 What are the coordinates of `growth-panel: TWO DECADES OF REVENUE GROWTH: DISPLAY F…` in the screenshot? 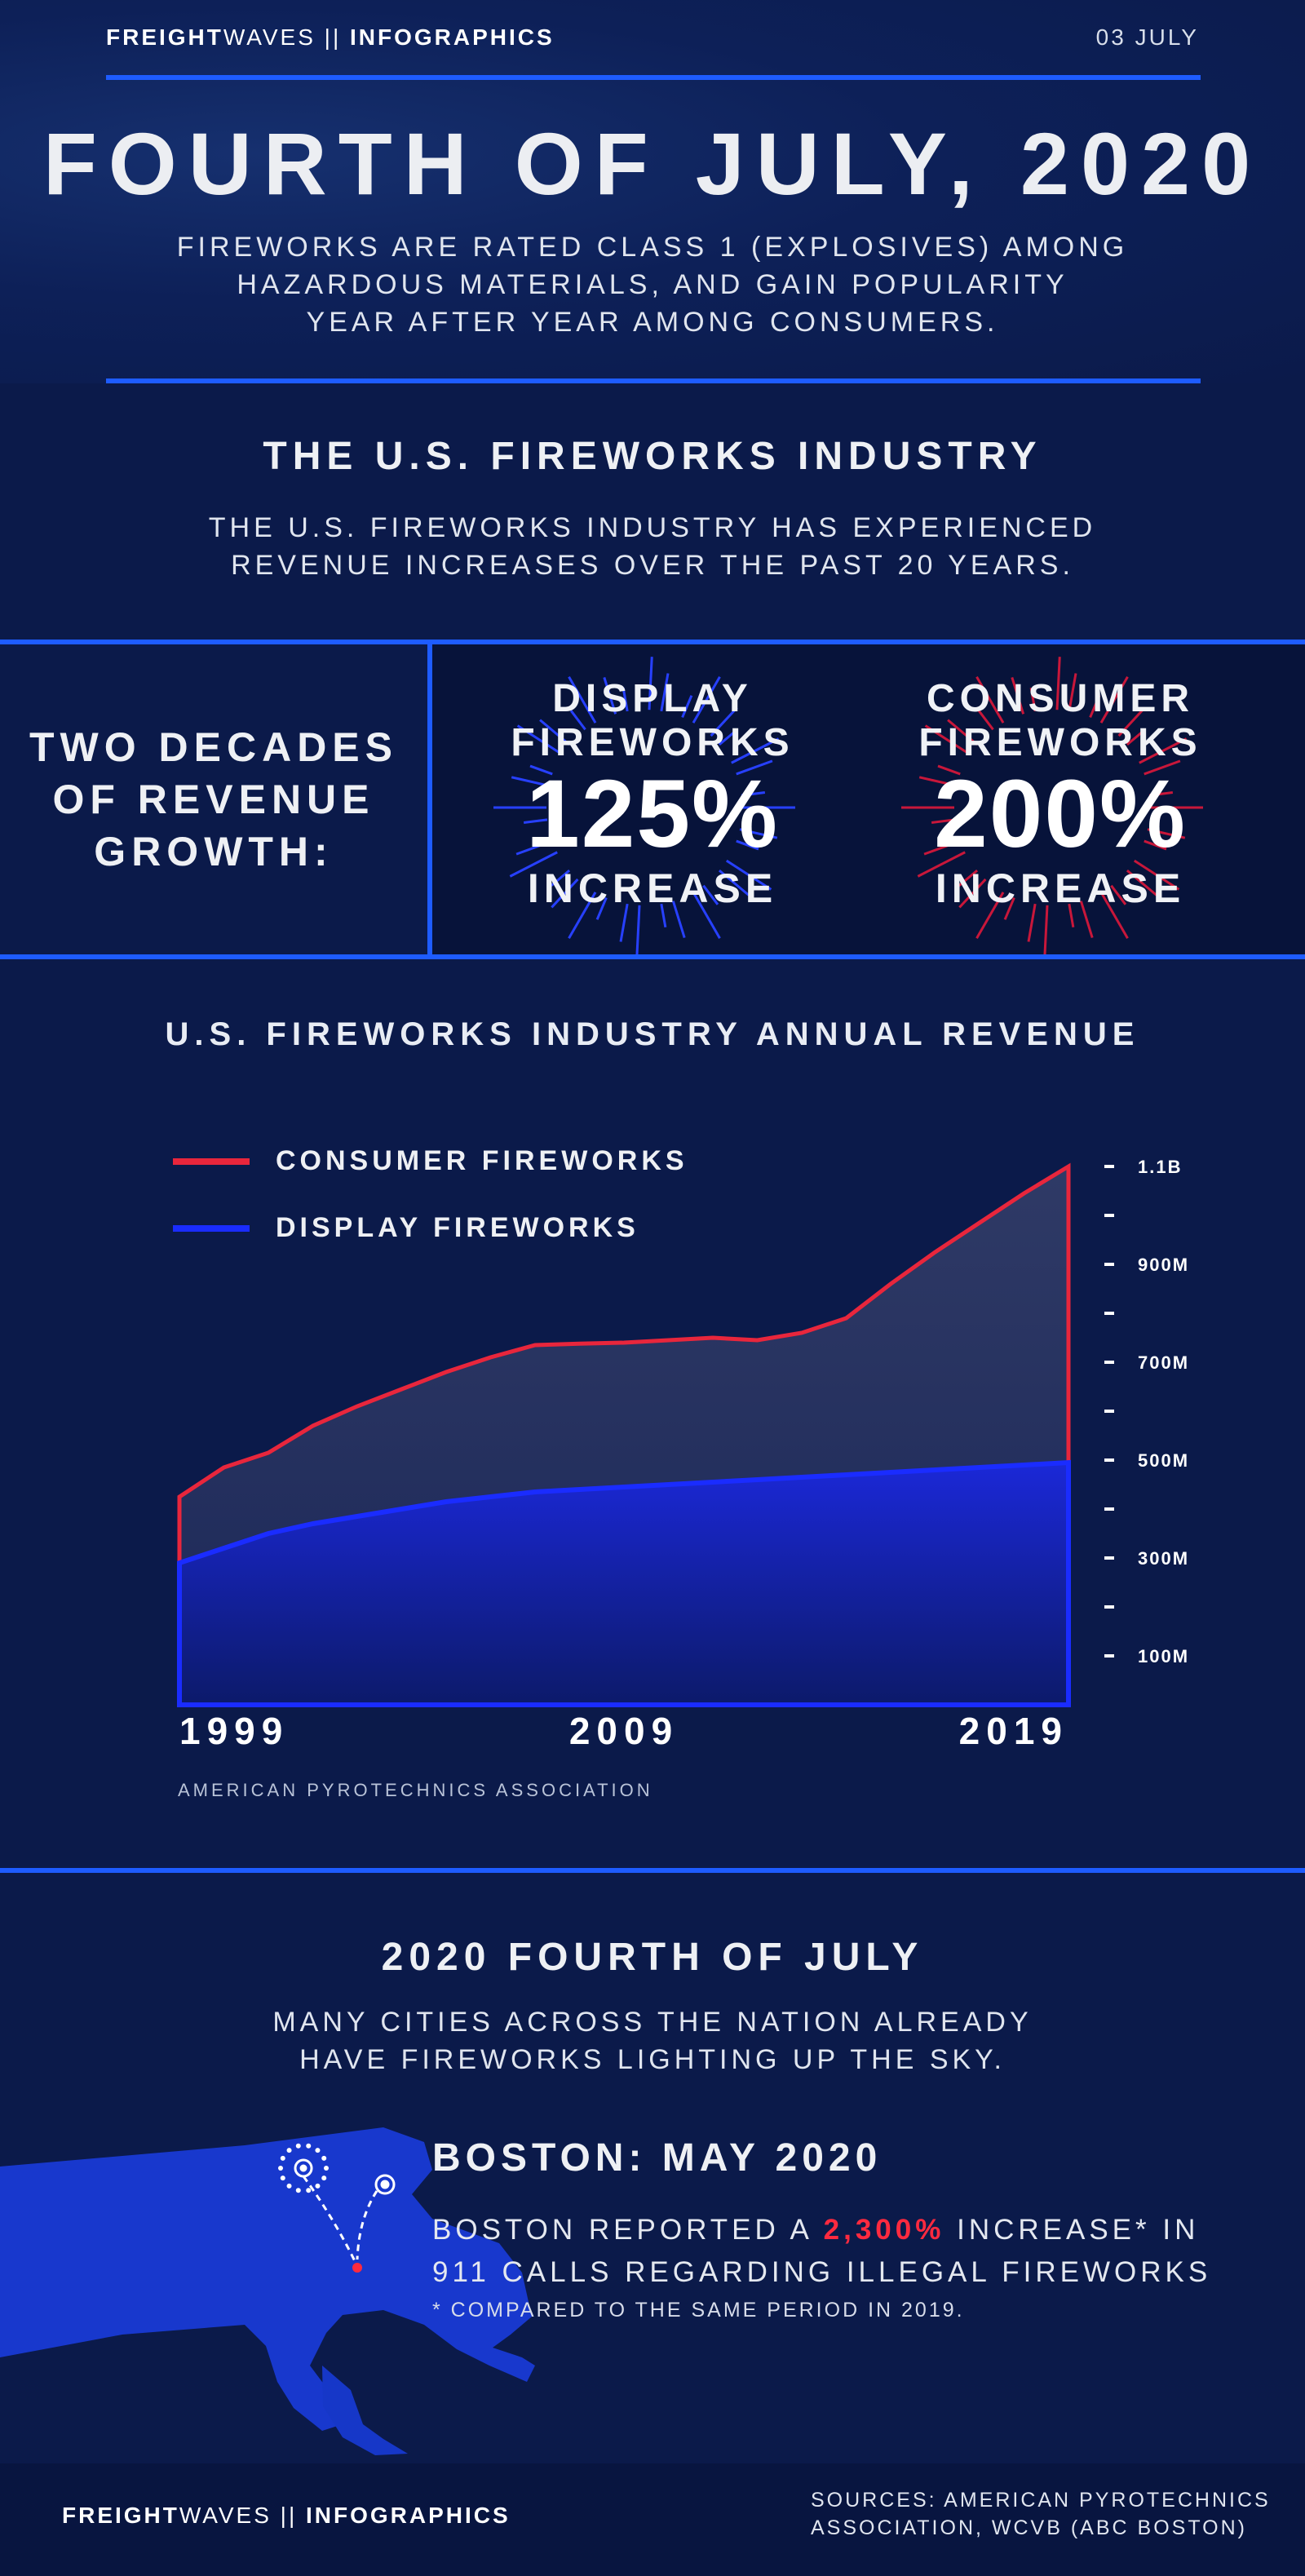 It's located at (652, 799).